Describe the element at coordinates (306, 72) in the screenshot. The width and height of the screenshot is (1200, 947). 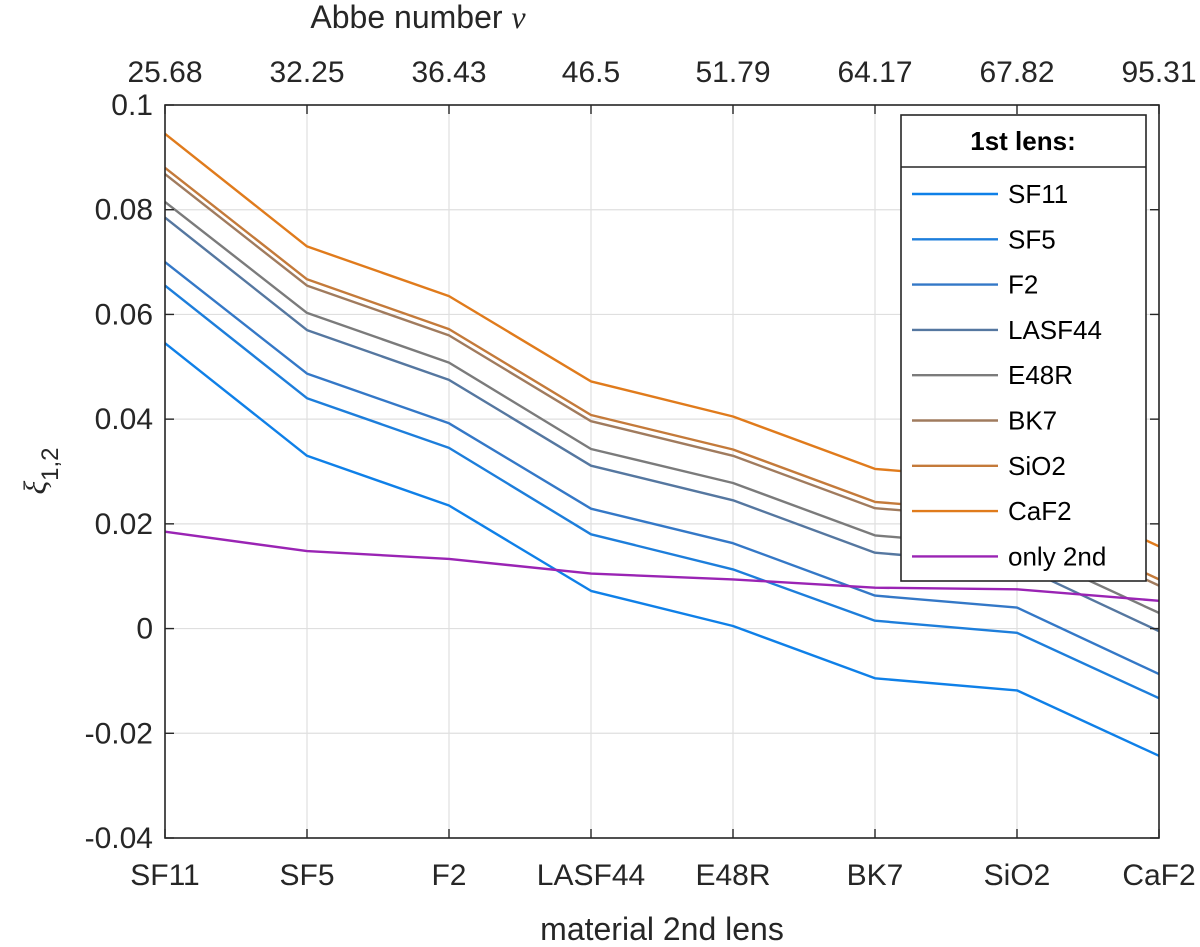
I see `top-tick-label: 32.25` at that location.